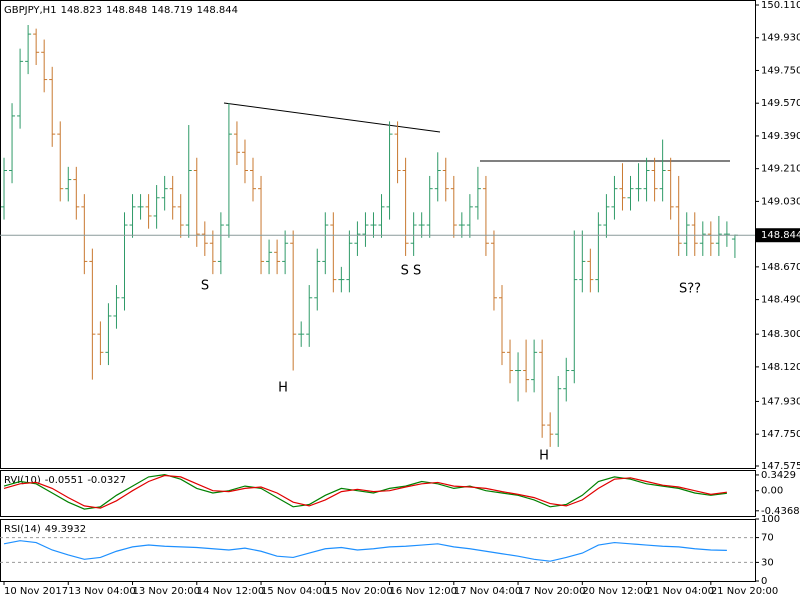 This screenshot has height=600, width=800. Describe the element at coordinates (205, 286) in the screenshot. I see `annotation: S` at that location.